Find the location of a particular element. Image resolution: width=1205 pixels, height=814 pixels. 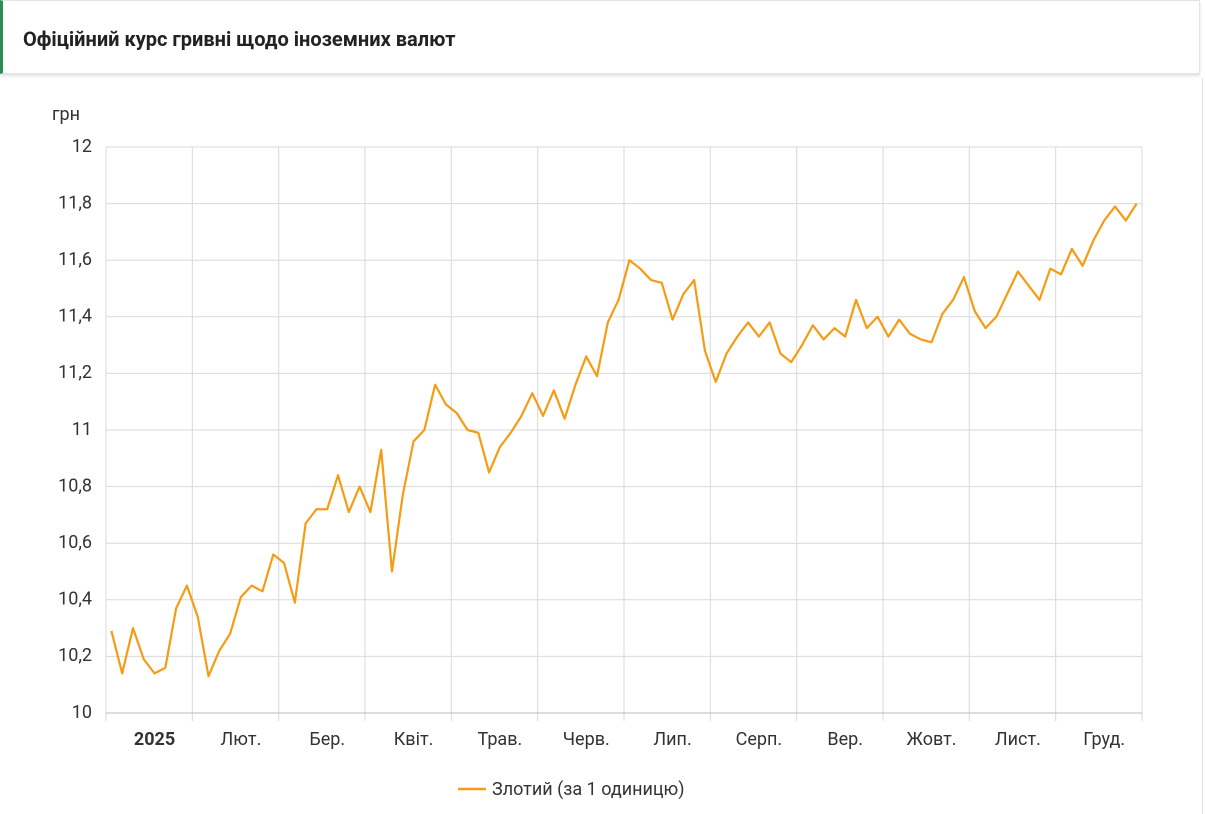

y-tick-label: 11,6 is located at coordinates (75, 259).